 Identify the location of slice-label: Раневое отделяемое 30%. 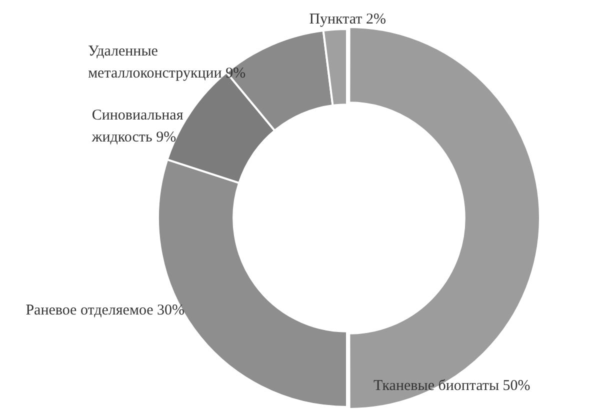
(105, 310).